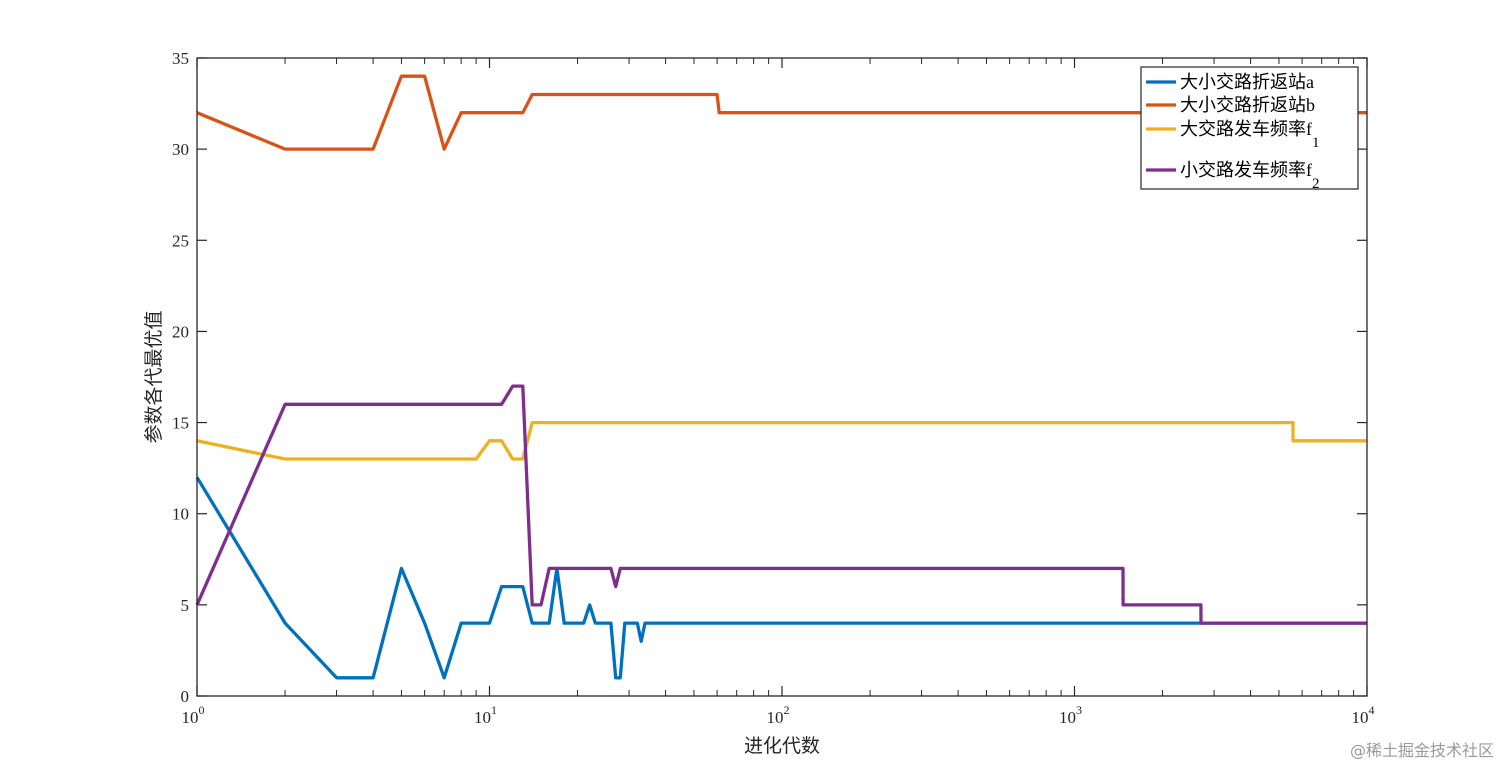  What do you see at coordinates (778, 715) in the screenshot?
I see `x-tick-label: 10²` at bounding box center [778, 715].